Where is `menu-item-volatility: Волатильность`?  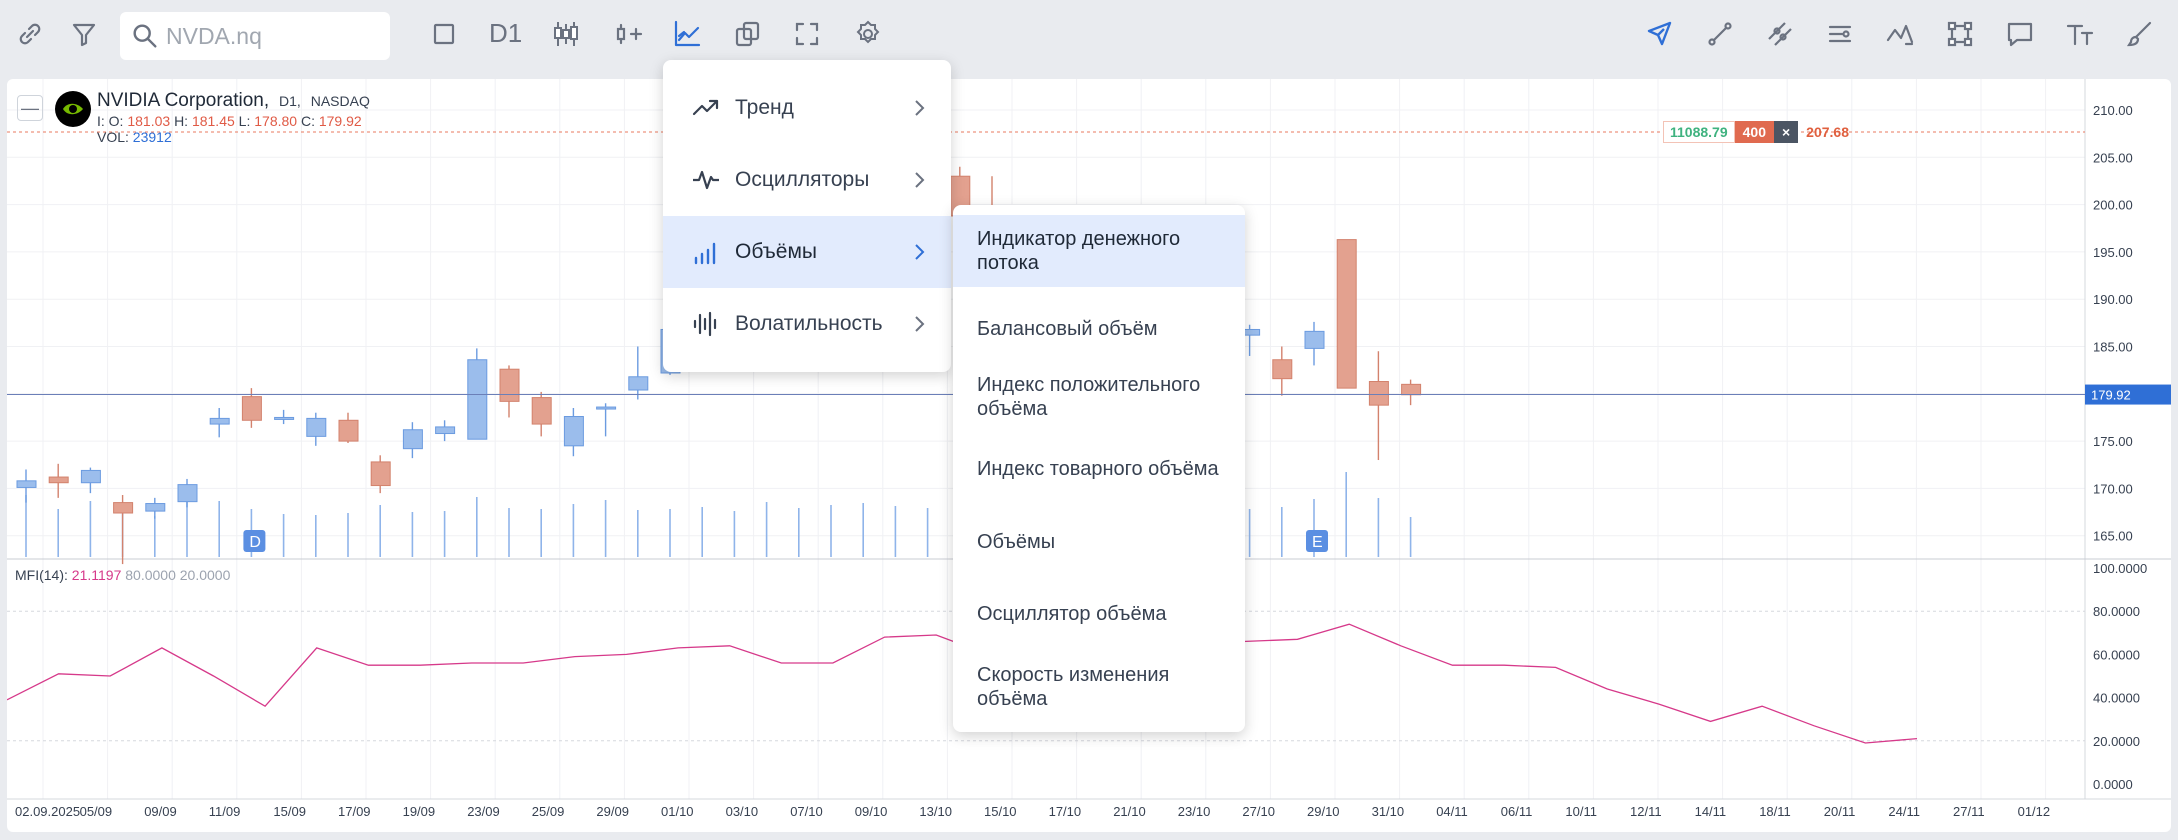
menu-item-volatility: Волатильность is located at coordinates (807, 324).